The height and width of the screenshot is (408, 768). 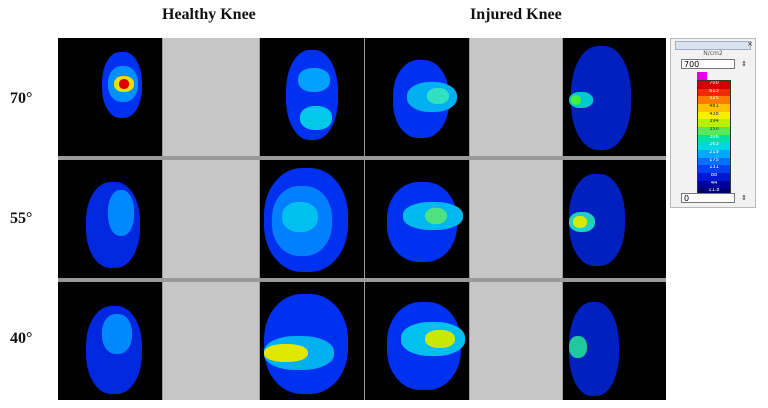 What do you see at coordinates (211, 97) in the screenshot?
I see `healthy-70-gap` at bounding box center [211, 97].